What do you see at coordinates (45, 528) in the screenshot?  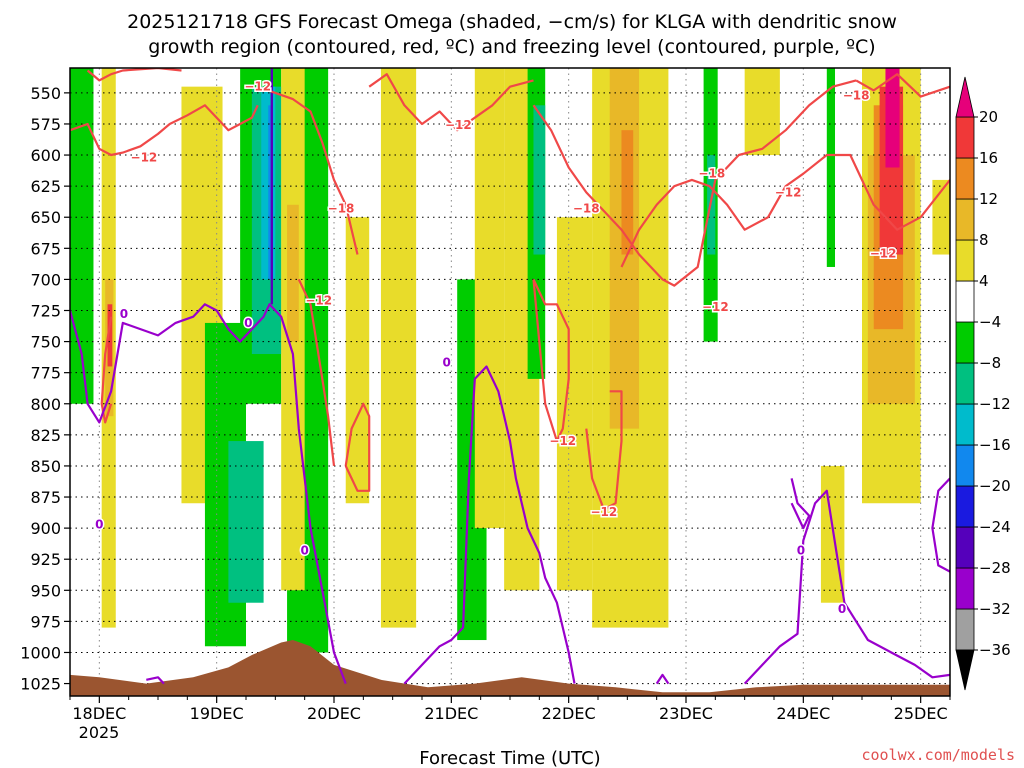 I see `y-tick-label-900: 900` at bounding box center [45, 528].